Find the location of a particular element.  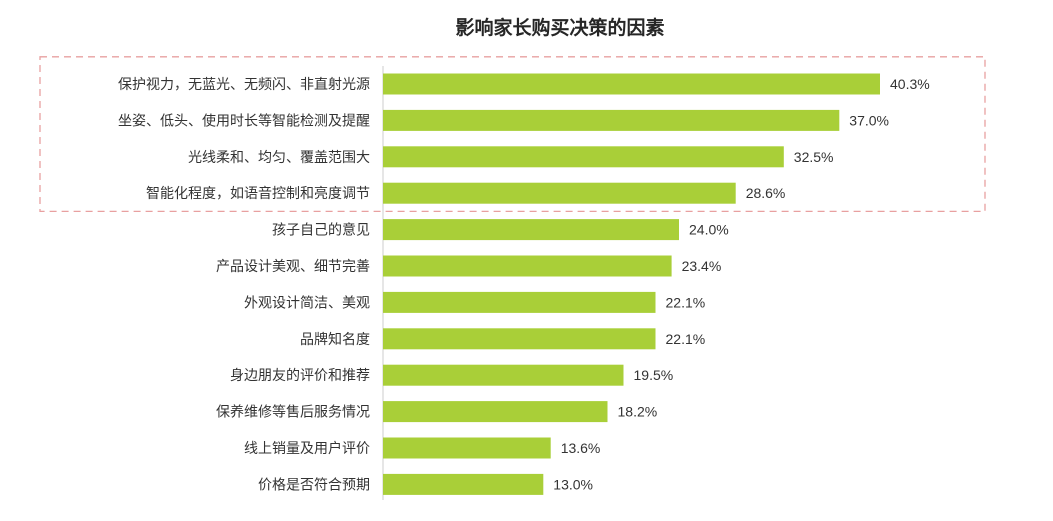

value-label: 32.5% is located at coordinates (814, 157).